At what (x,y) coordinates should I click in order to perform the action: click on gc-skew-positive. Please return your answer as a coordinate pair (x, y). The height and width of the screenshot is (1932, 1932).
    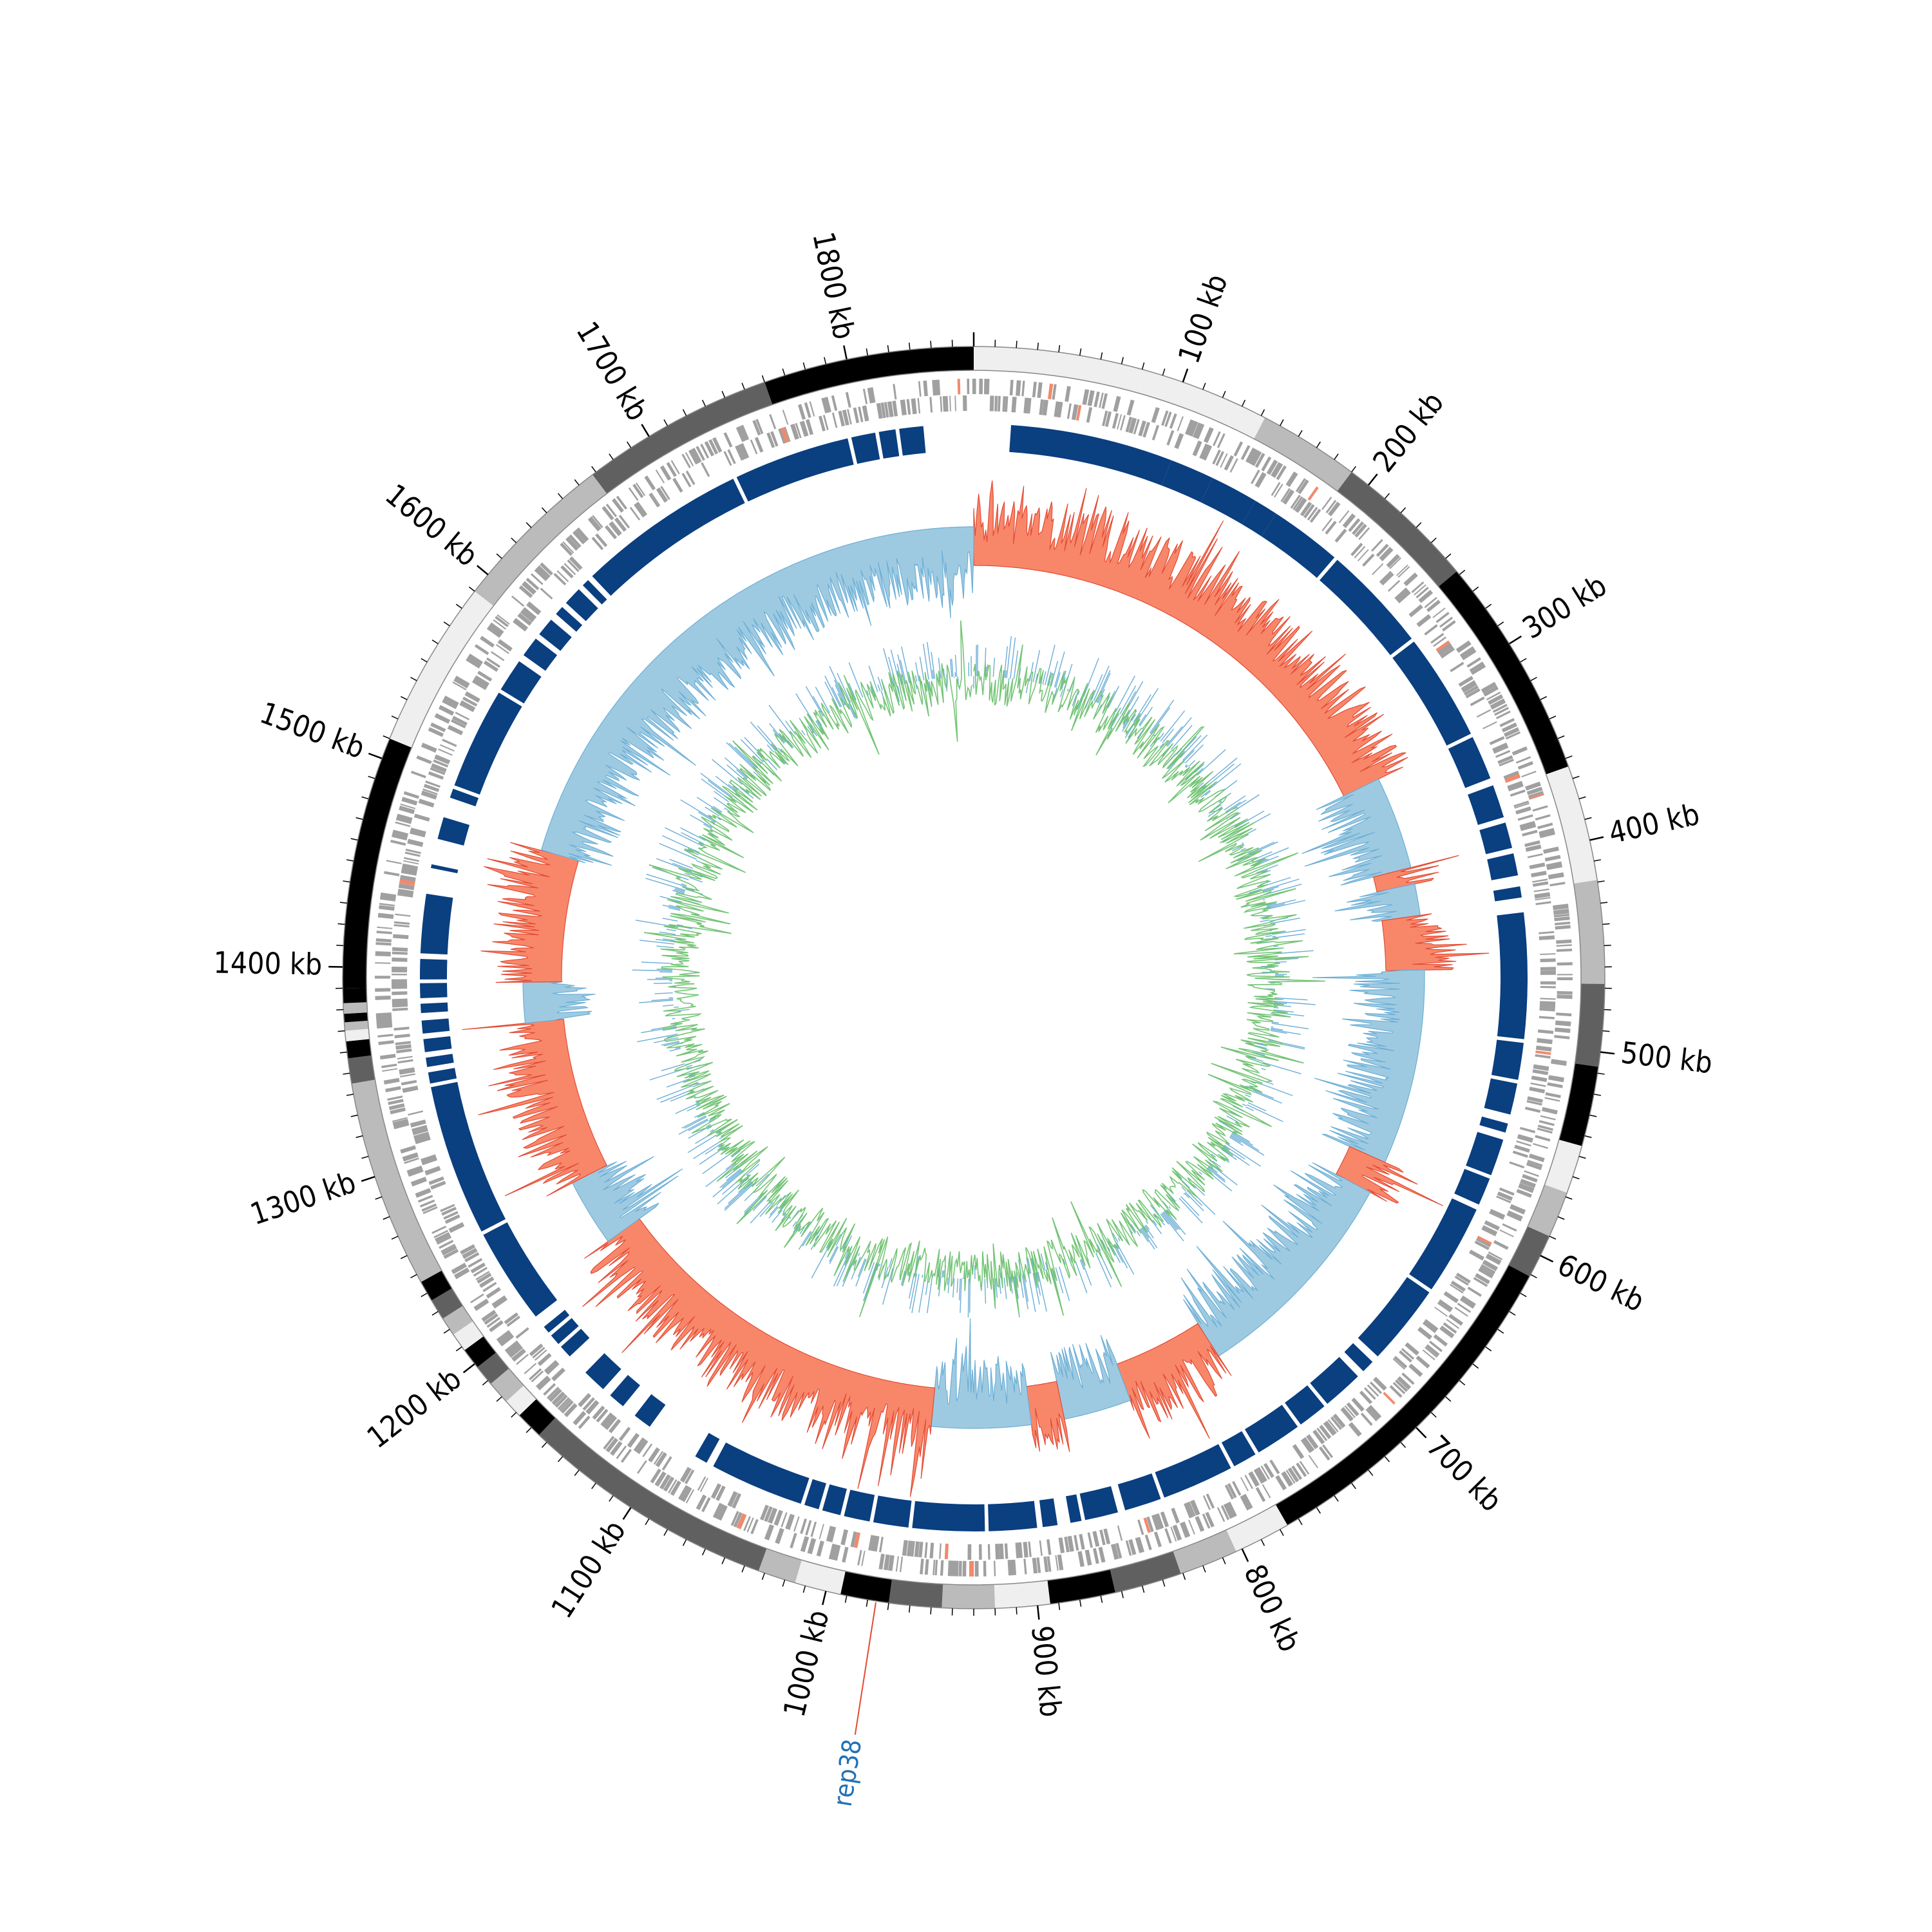
    Looking at the image, I should click on (534, 1108).